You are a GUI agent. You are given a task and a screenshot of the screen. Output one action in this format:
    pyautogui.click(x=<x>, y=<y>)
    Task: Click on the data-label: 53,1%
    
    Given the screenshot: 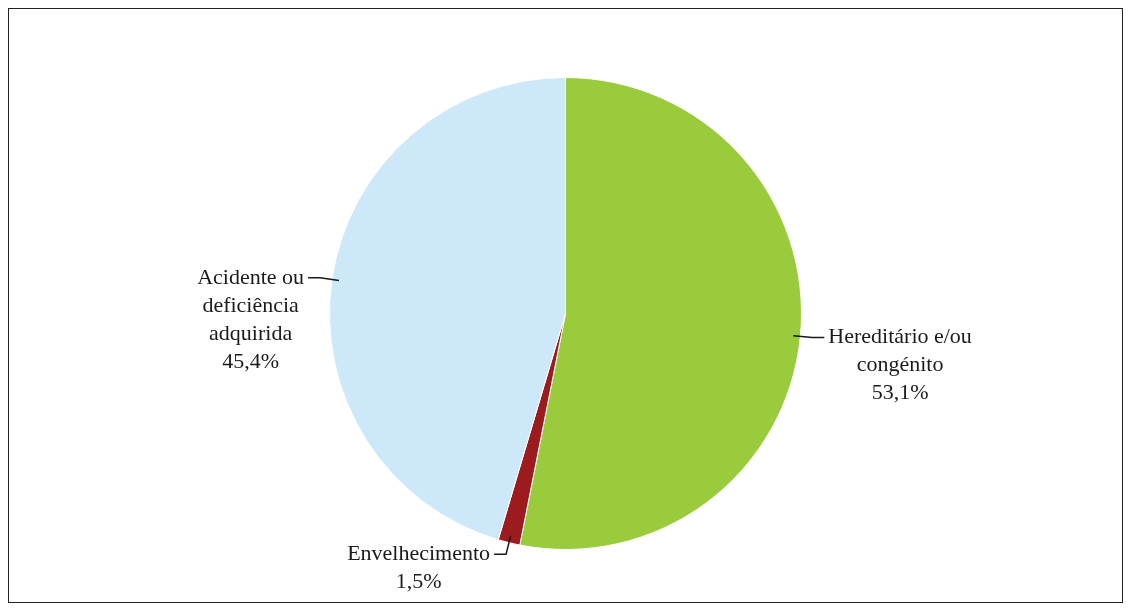 What is the action you would take?
    pyautogui.click(x=900, y=392)
    